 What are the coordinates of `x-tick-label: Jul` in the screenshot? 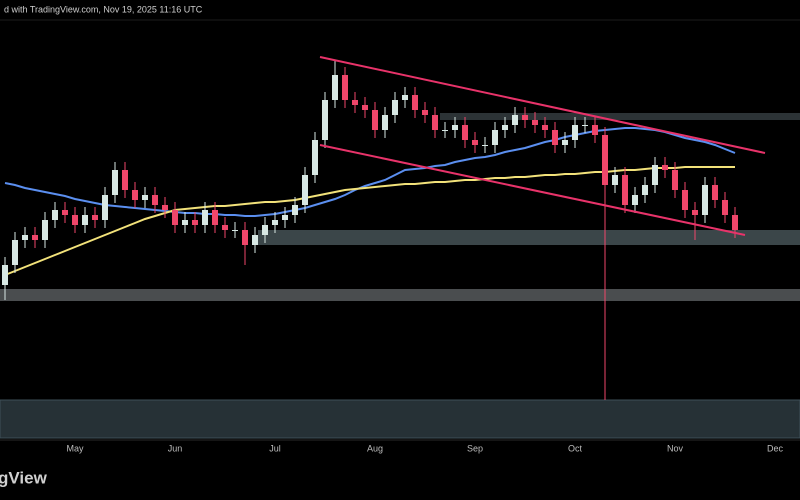 It's located at (275, 448).